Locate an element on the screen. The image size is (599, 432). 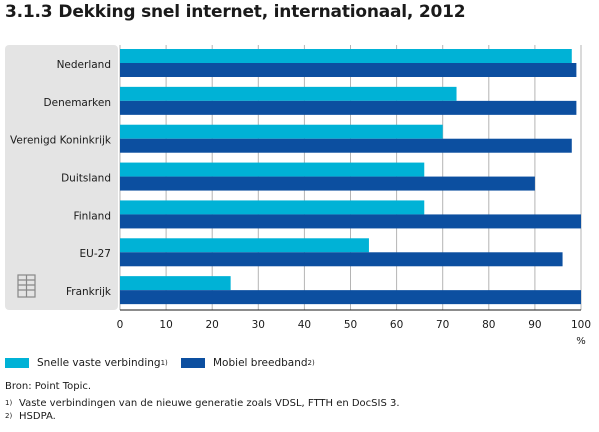
x-tick-label-50: 50 is located at coordinates (350, 325).